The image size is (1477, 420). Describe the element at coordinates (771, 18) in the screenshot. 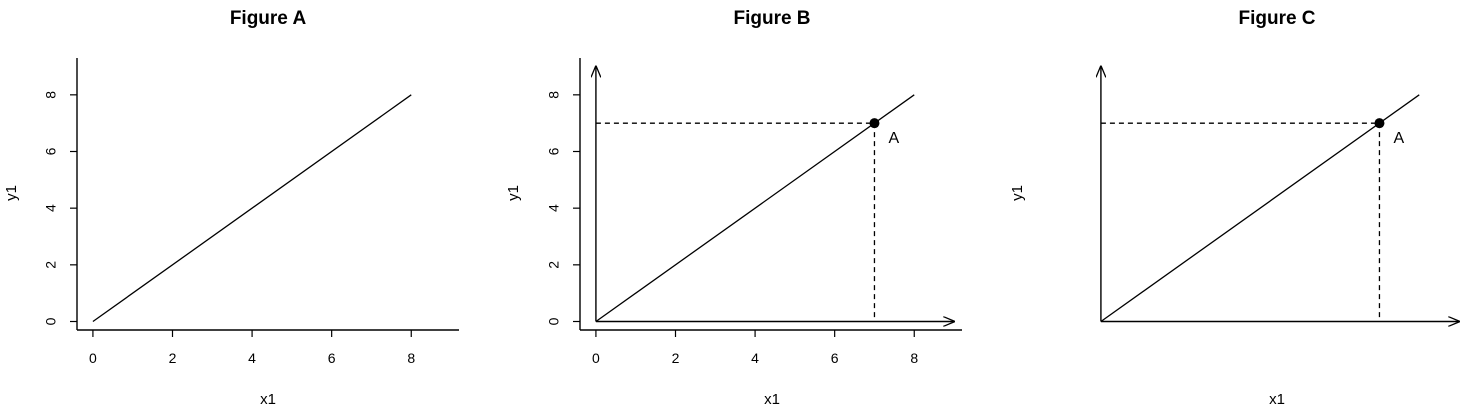

I see `chart-title: Figure B` at that location.